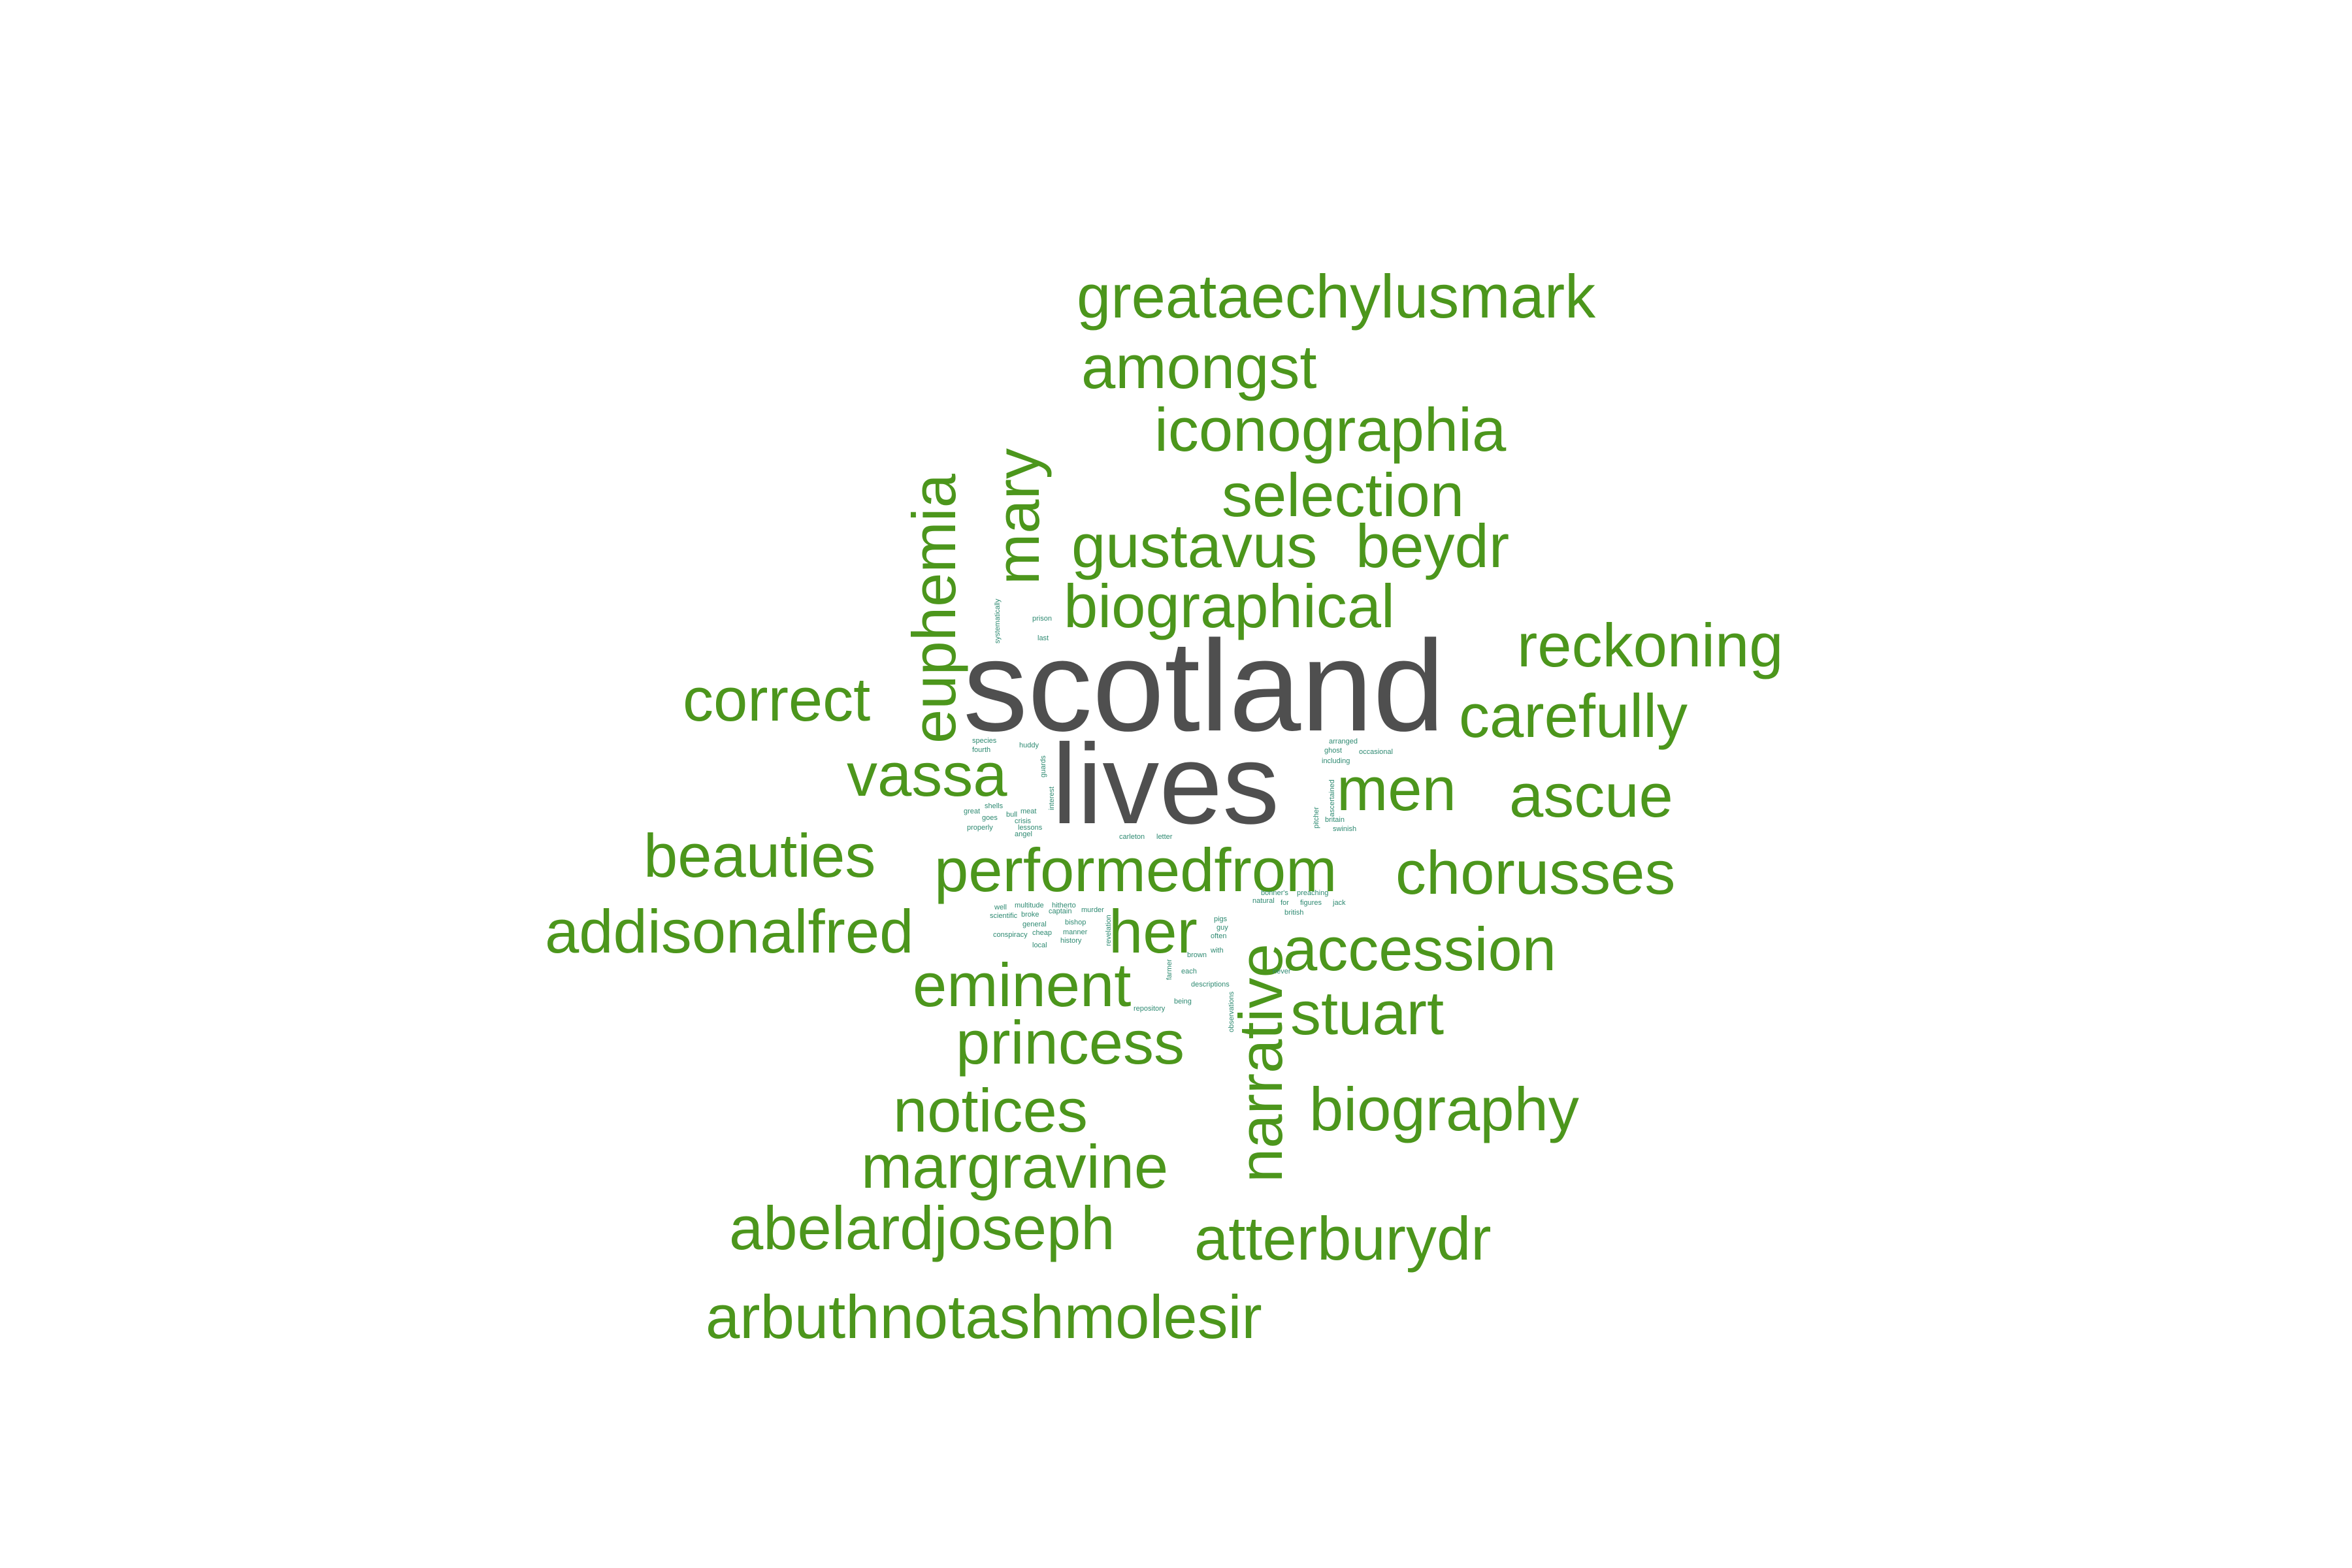  I want to click on cloud-word: observations, so click(1231, 1011).